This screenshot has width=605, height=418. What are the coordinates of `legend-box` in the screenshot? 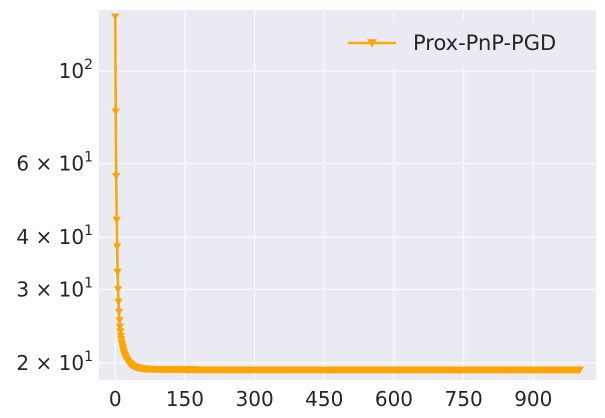 It's located at (460, 45).